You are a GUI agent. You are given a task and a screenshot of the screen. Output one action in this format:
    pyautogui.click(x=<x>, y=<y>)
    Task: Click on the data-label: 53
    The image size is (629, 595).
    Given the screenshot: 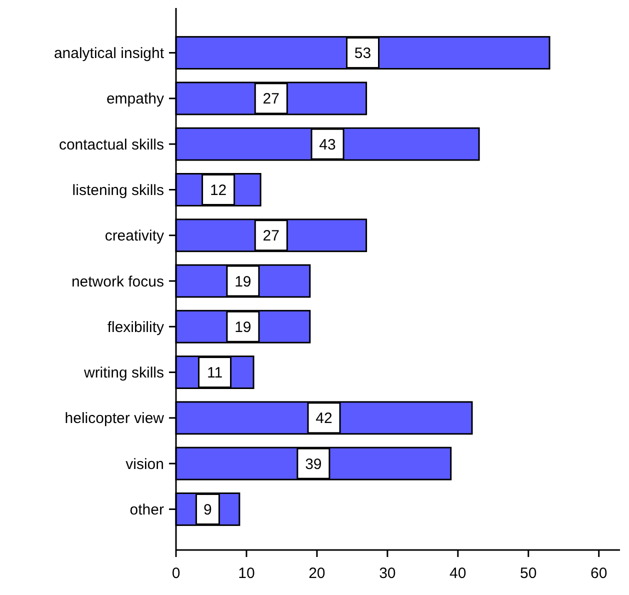 What is the action you would take?
    pyautogui.click(x=363, y=53)
    